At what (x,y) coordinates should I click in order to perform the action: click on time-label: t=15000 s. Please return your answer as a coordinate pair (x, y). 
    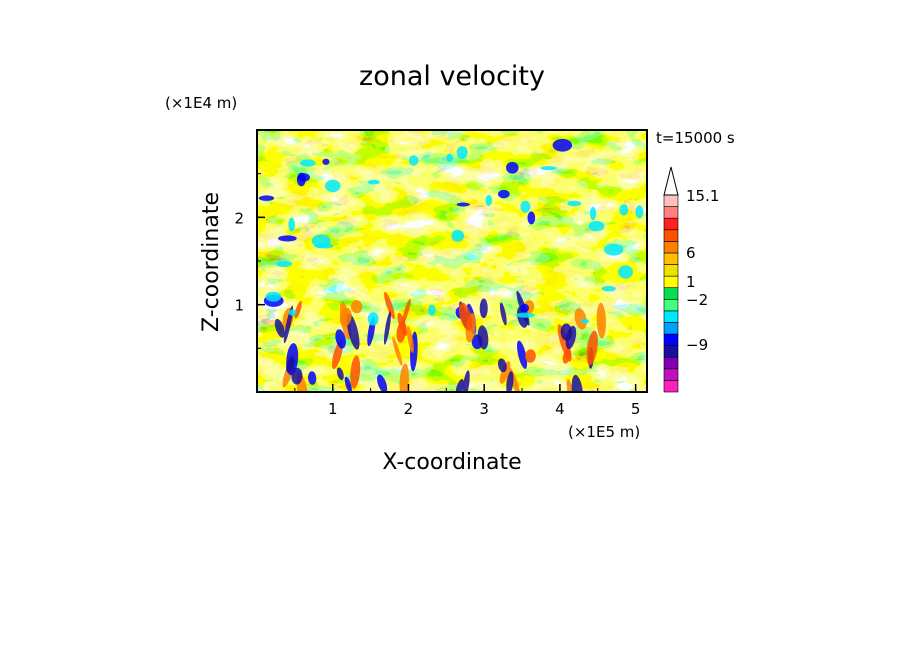
    Looking at the image, I should click on (695, 138).